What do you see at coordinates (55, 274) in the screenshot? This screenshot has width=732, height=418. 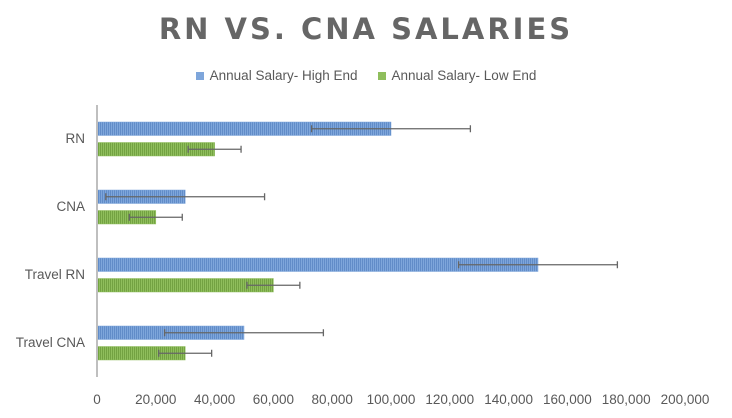 I see `category-label-travel-rn: Travel RN` at bounding box center [55, 274].